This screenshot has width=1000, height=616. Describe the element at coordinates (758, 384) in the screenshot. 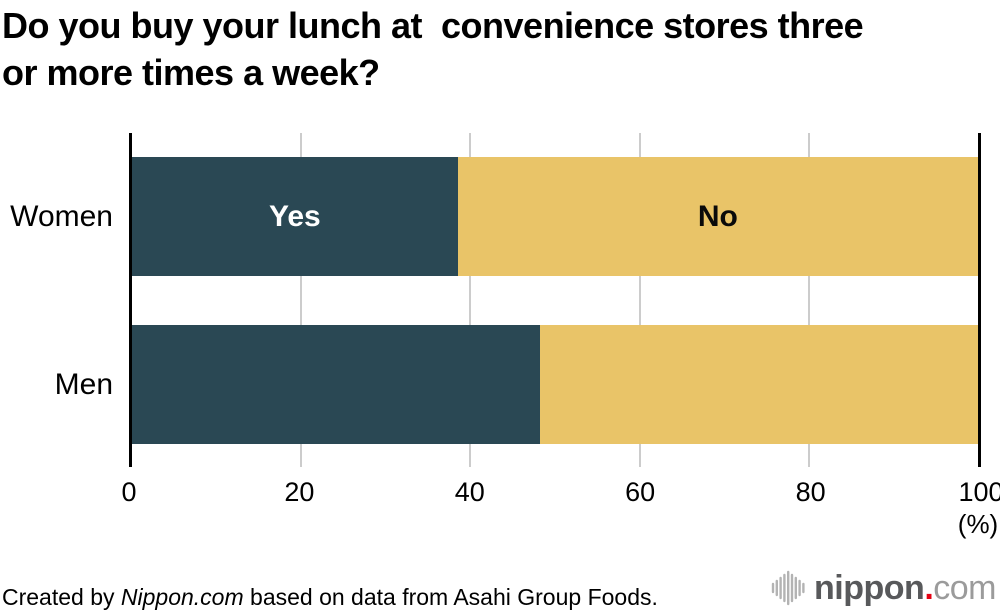

I see `bar-segment-men-no` at that location.